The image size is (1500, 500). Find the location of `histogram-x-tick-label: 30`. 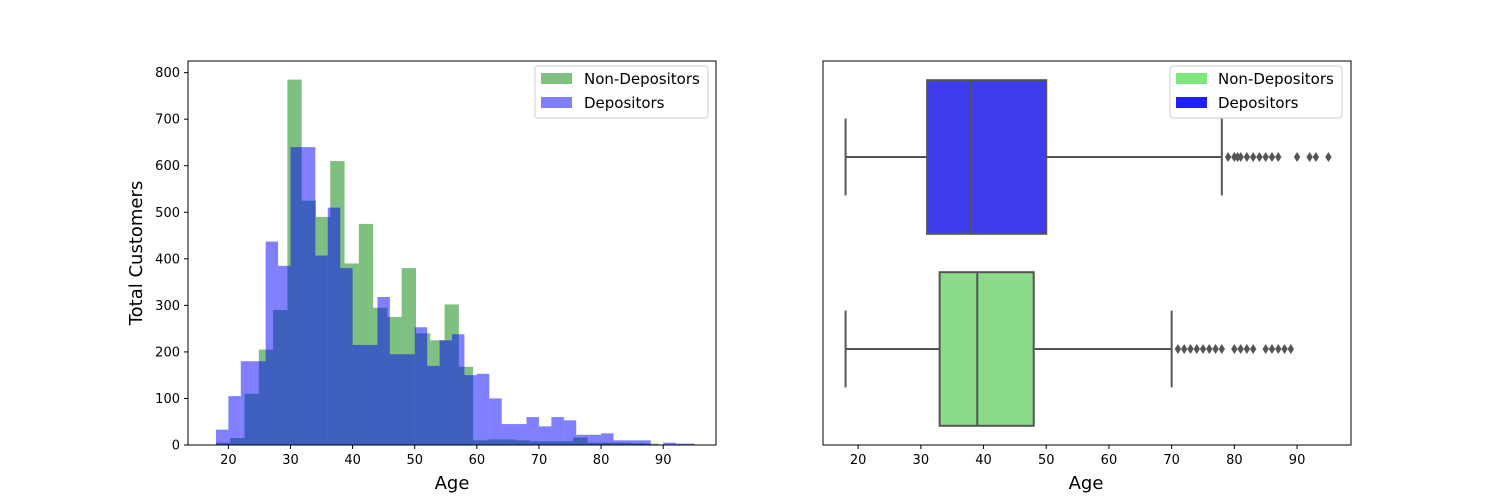

histogram-x-tick-label: 30 is located at coordinates (290, 460).